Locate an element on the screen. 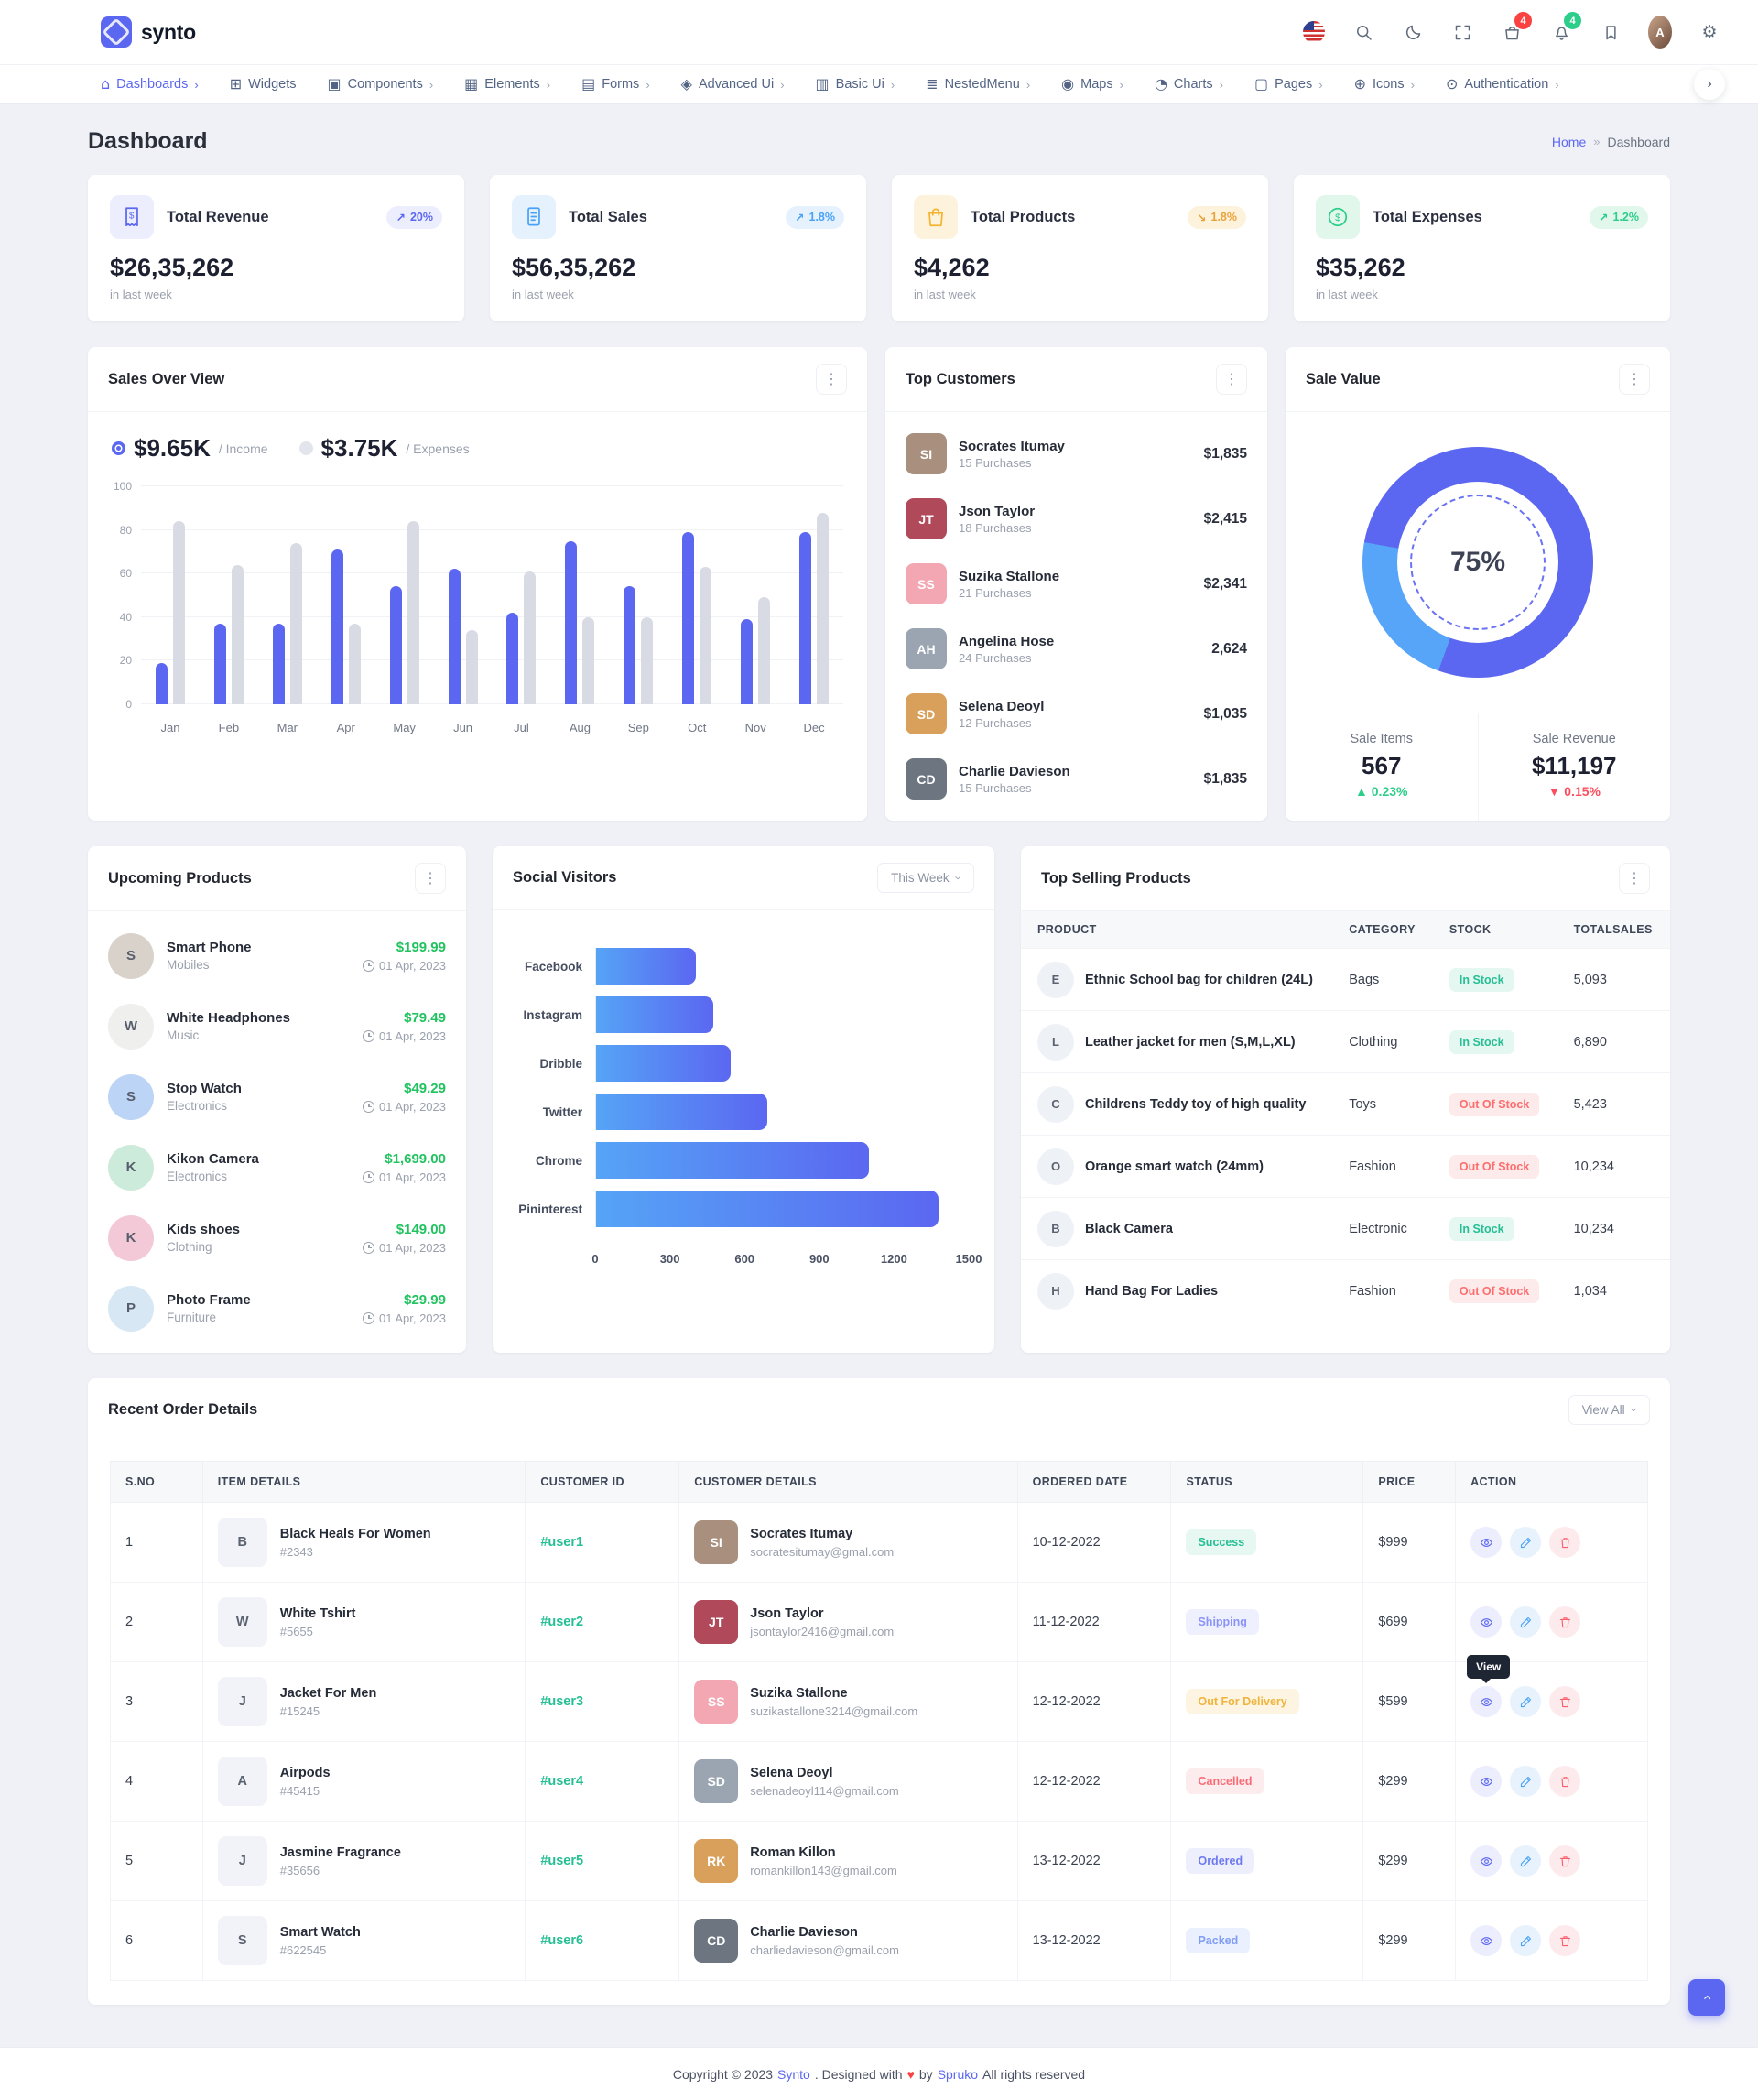 The width and height of the screenshot is (1758, 2100). nav-item-pages: ▢ Pages › is located at coordinates (1289, 84).